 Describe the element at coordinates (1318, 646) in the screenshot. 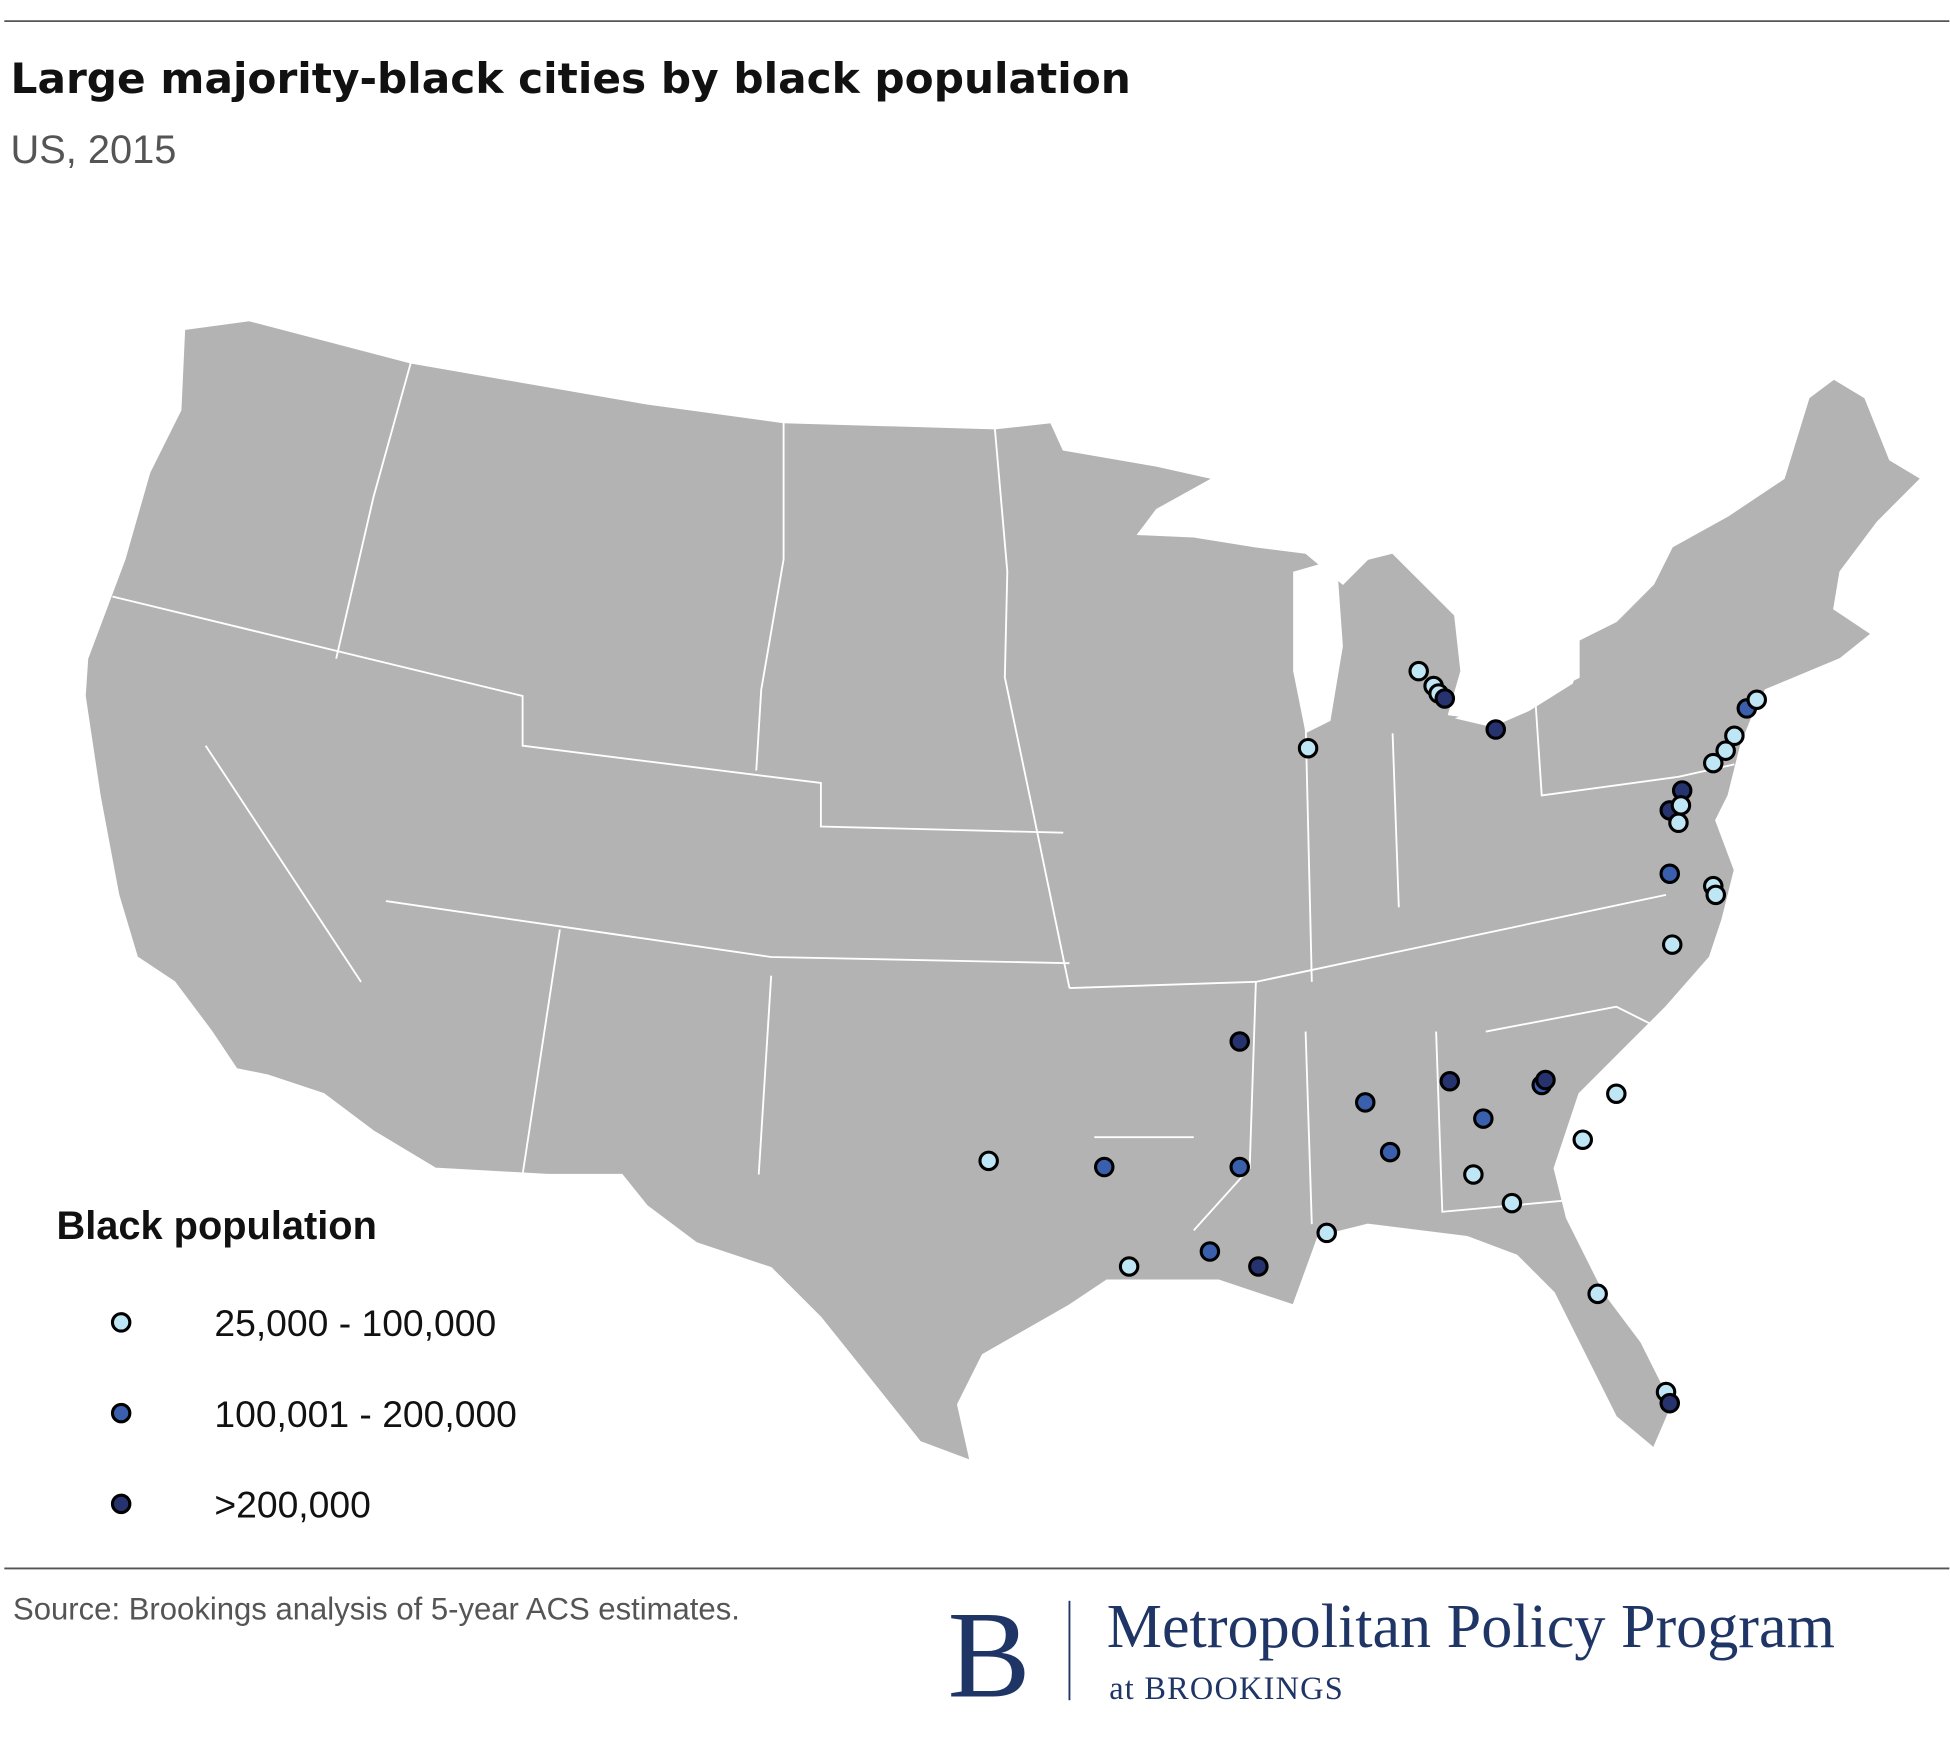

I see `lake-michigan` at that location.